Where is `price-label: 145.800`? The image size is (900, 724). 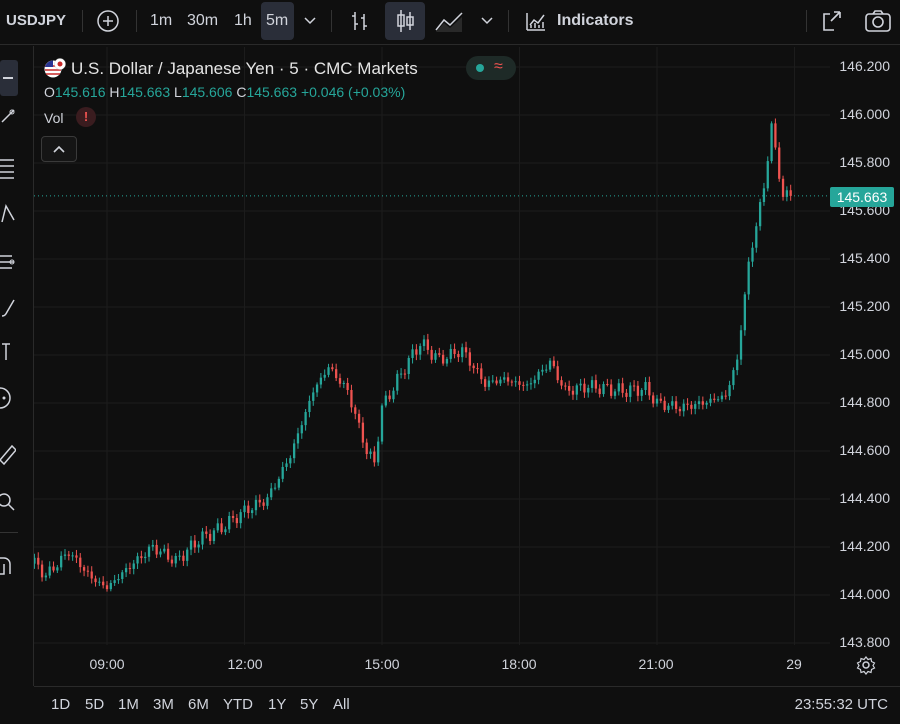
price-label: 145.800 is located at coordinates (864, 162).